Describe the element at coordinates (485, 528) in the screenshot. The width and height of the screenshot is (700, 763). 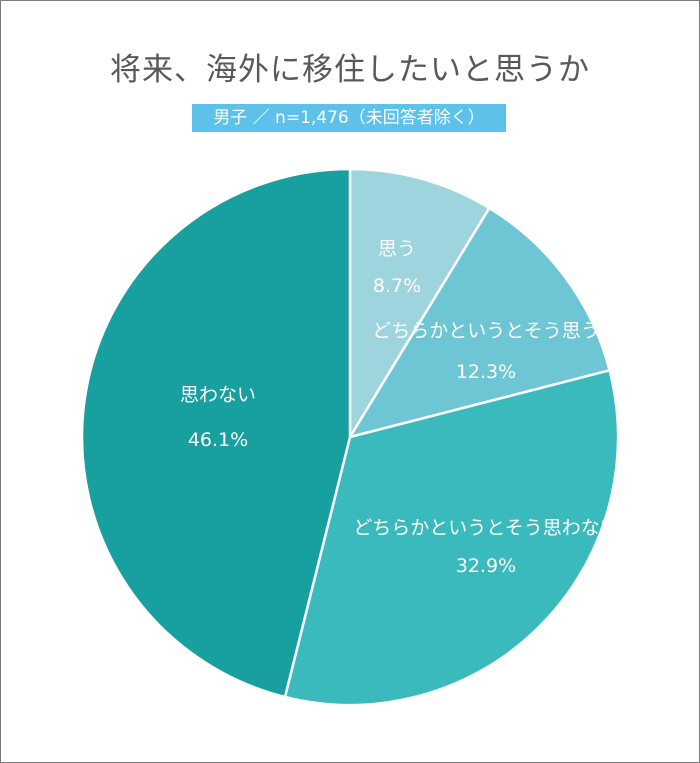
I see `slice-label: どちらかというとそう思わない` at that location.